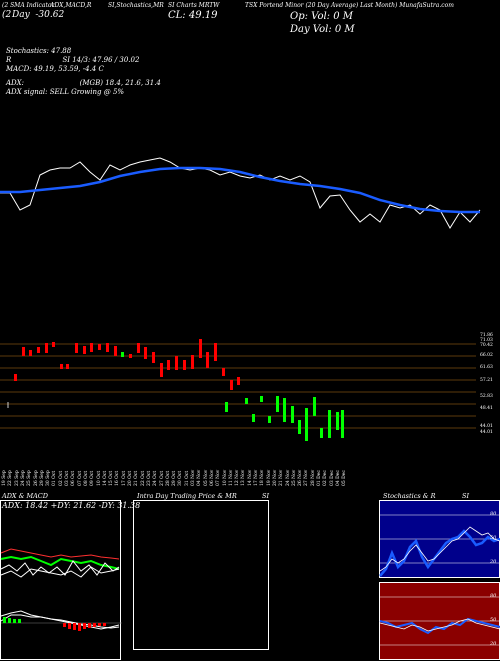  Describe the element at coordinates (486, 340) in the screenshot. I see `price-level-label: 71.03` at that location.